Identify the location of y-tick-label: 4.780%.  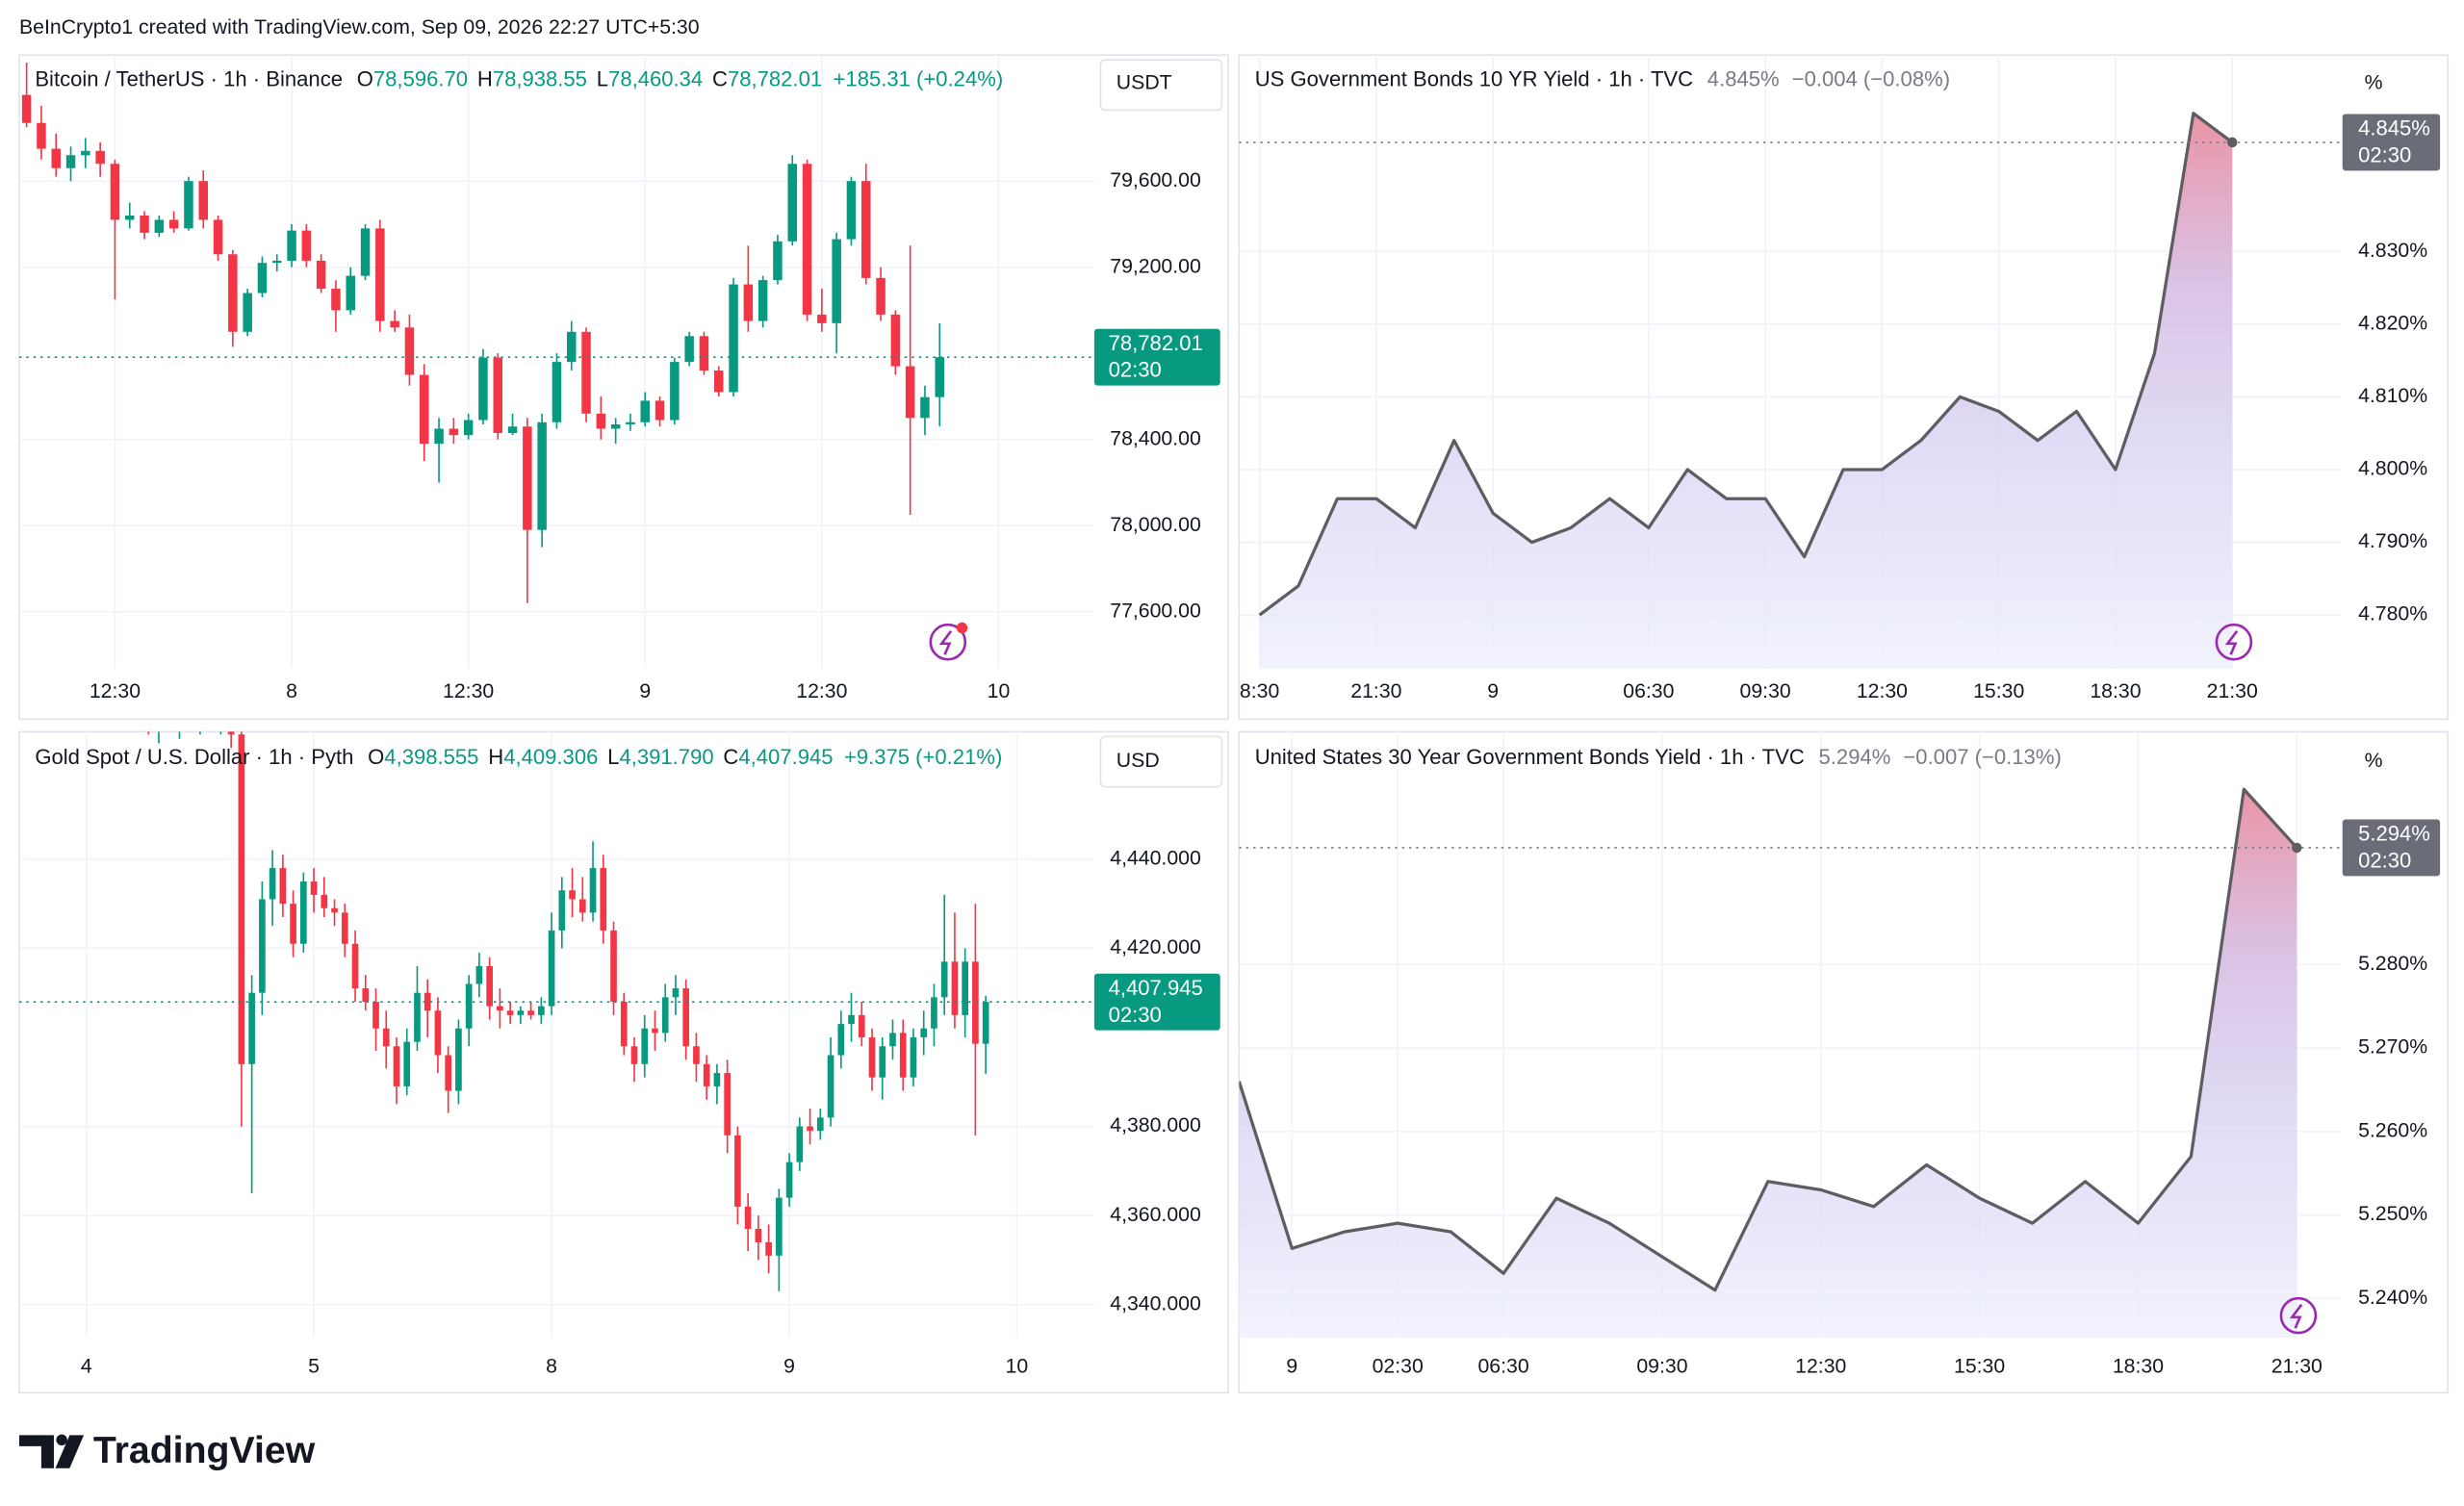
(2392, 613).